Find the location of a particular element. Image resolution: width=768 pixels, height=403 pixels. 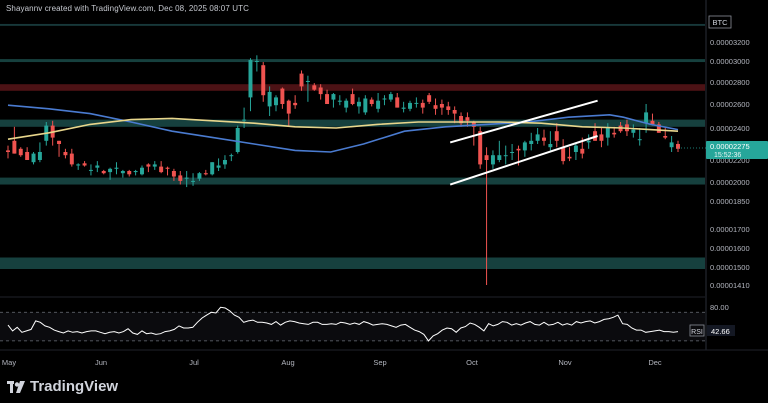

tradingview-logo-icon is located at coordinates (16, 386).